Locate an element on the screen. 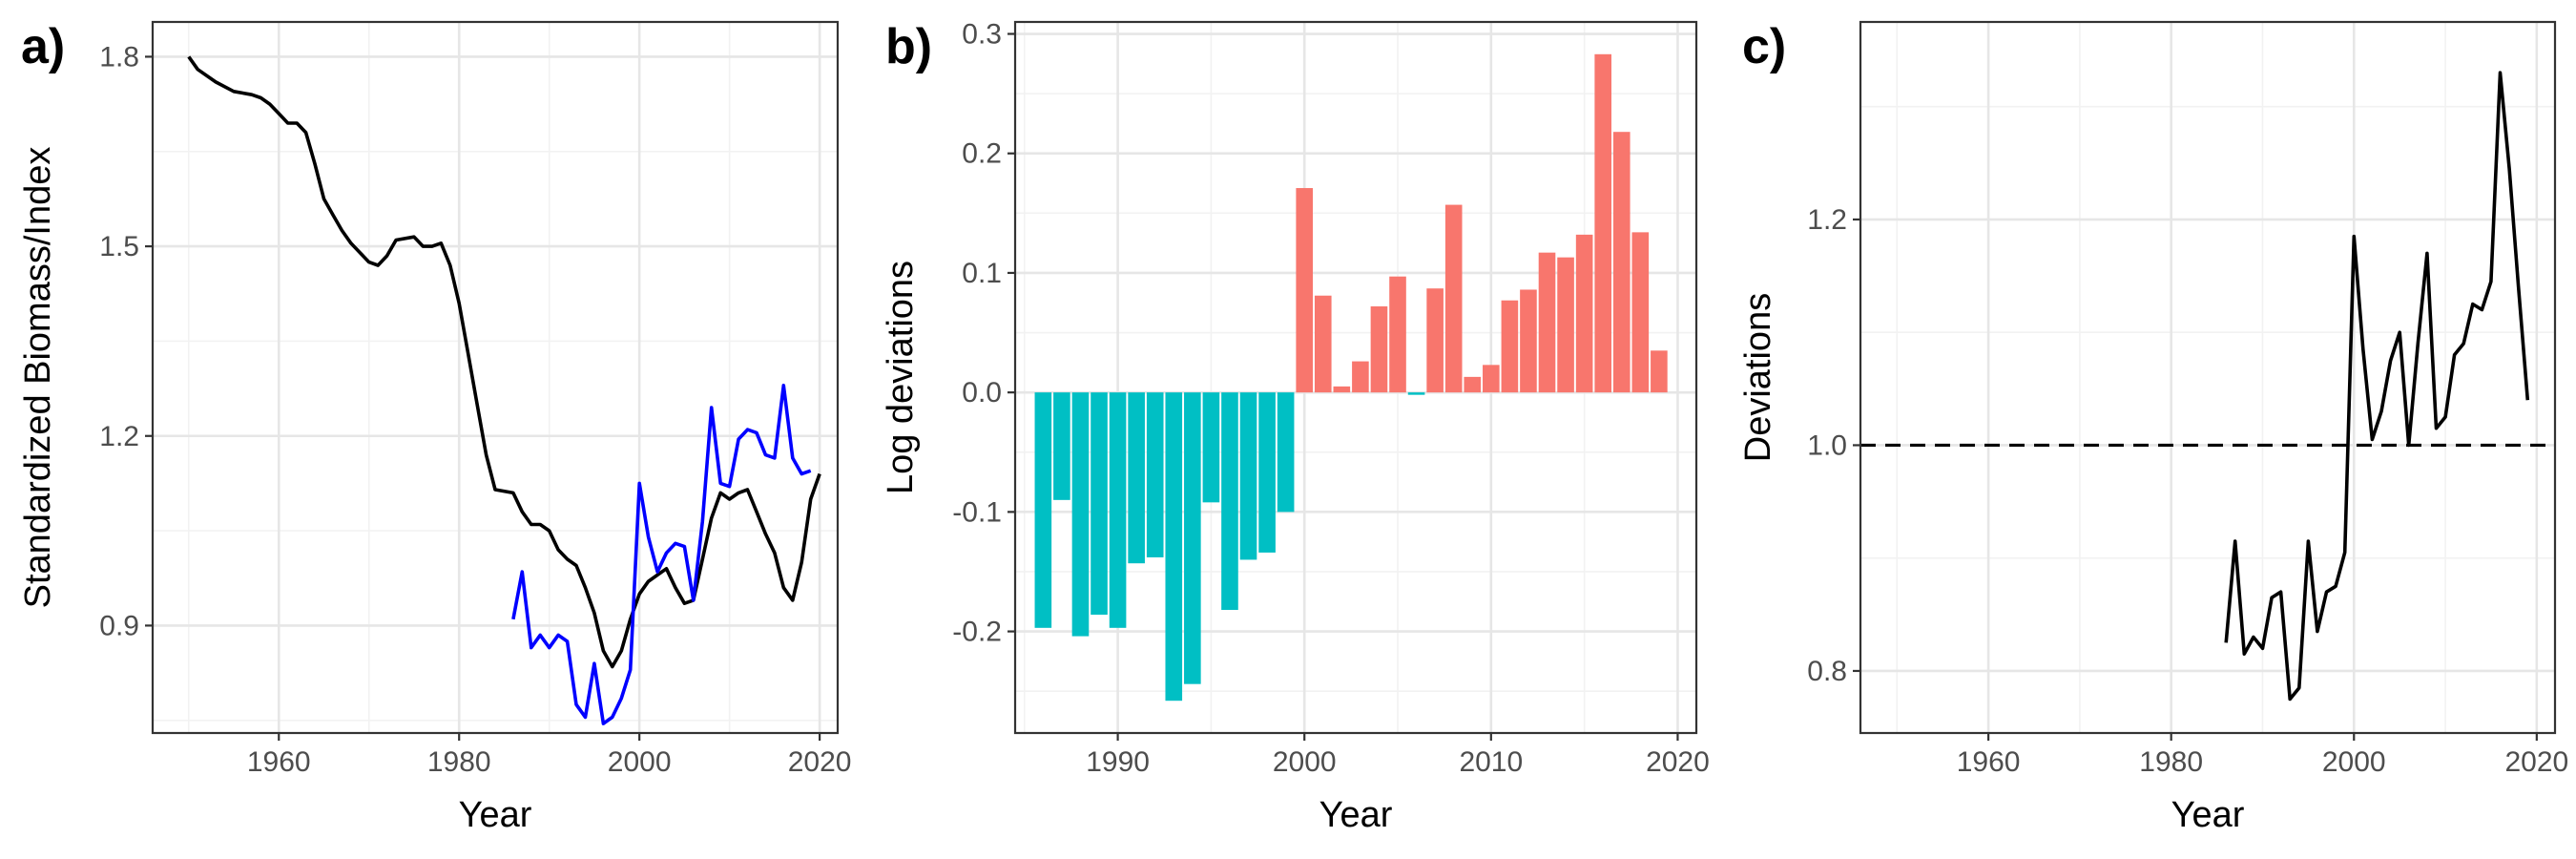  y-tick-label: 0.2 is located at coordinates (982, 154).